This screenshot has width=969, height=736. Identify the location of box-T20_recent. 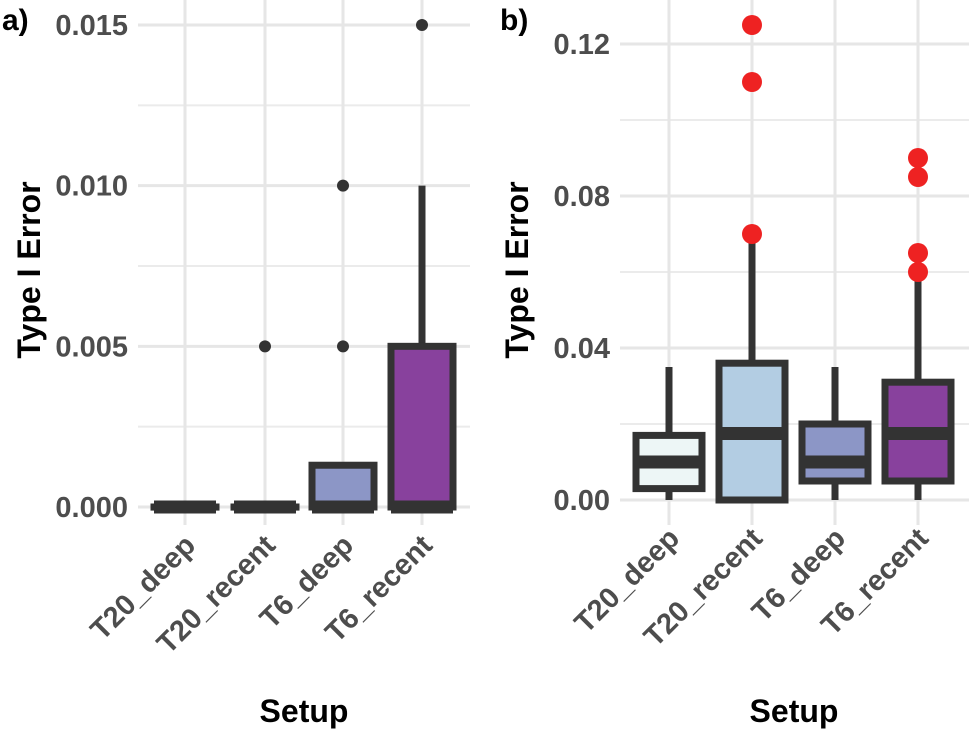
(752, 257).